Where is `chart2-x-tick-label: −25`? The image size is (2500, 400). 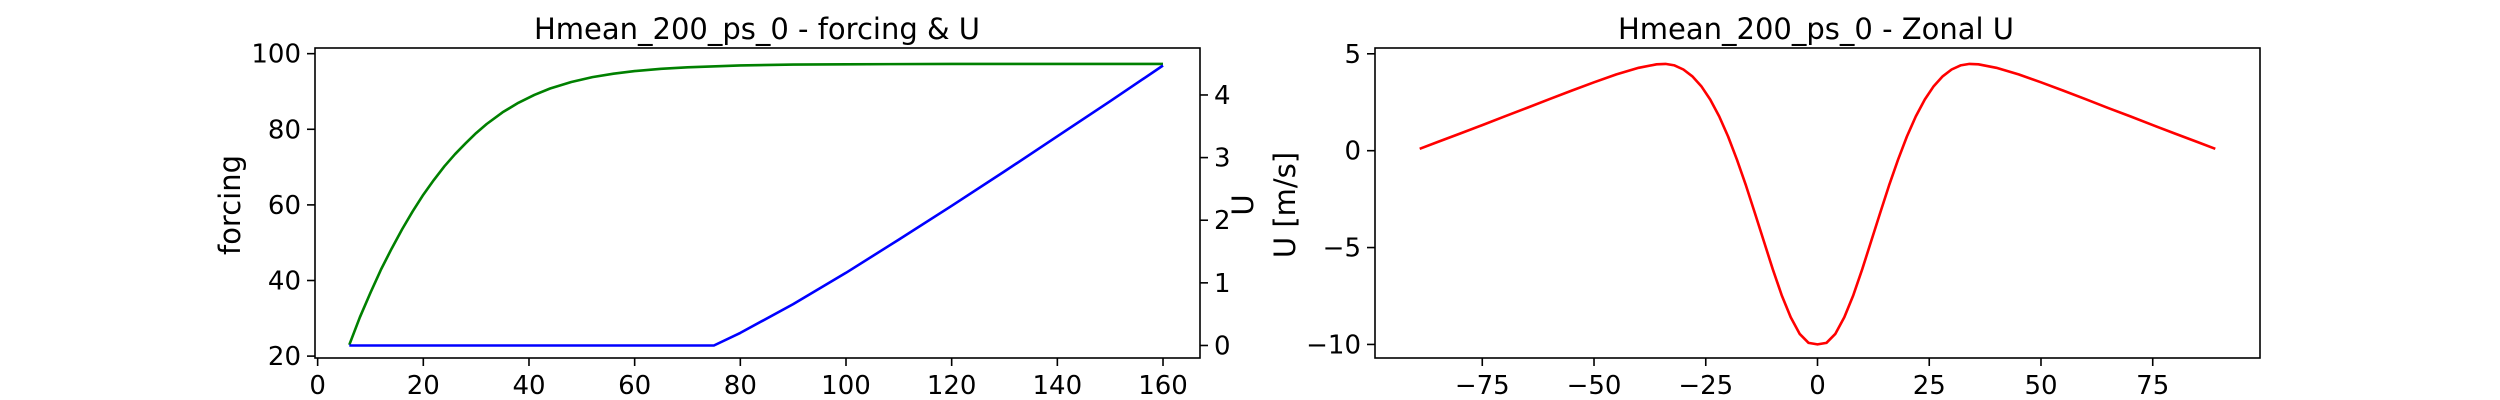 chart2-x-tick-label: −25 is located at coordinates (1705, 385).